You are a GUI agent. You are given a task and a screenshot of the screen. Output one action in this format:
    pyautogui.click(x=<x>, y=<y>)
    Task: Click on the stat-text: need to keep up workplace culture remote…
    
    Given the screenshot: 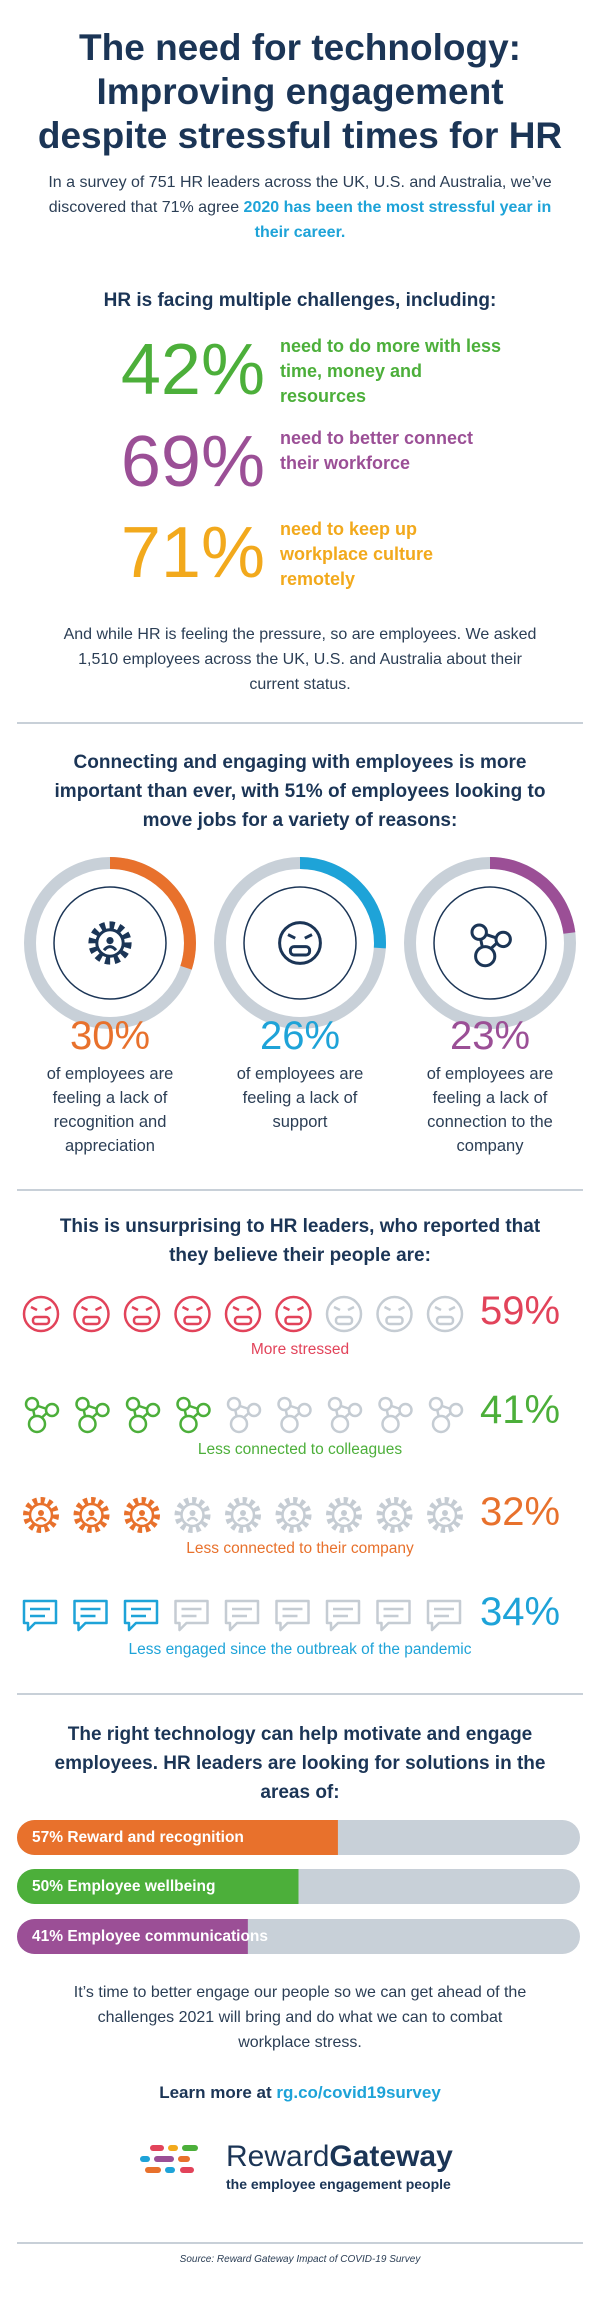 What is the action you would take?
    pyautogui.click(x=357, y=554)
    